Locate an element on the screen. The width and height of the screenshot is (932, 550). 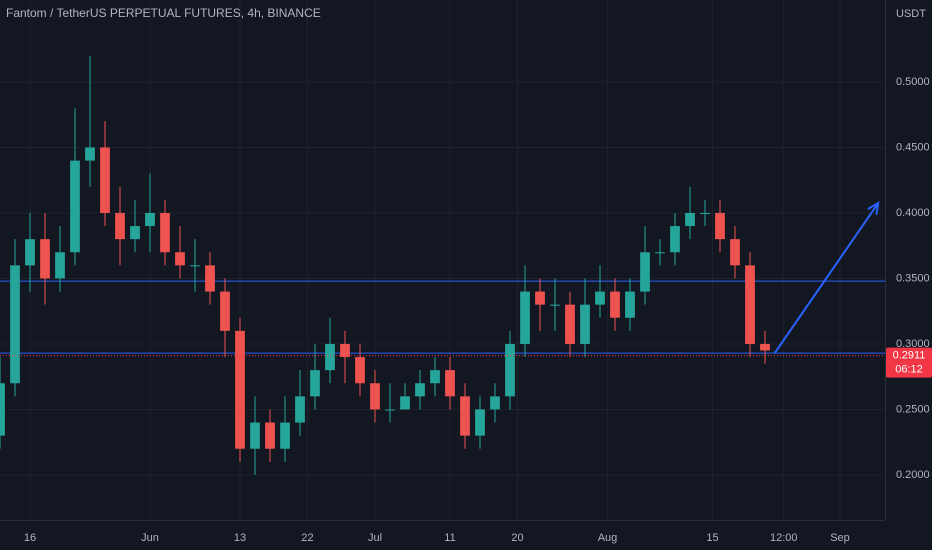
x-tick-label: Jul is located at coordinates (375, 538).